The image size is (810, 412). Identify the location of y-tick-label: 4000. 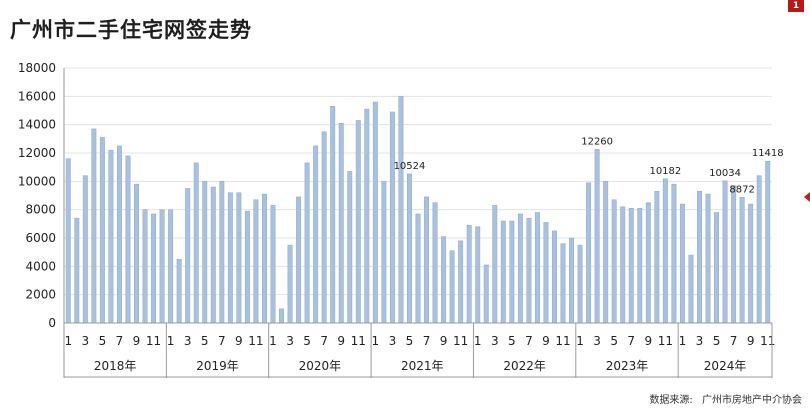
(40, 266).